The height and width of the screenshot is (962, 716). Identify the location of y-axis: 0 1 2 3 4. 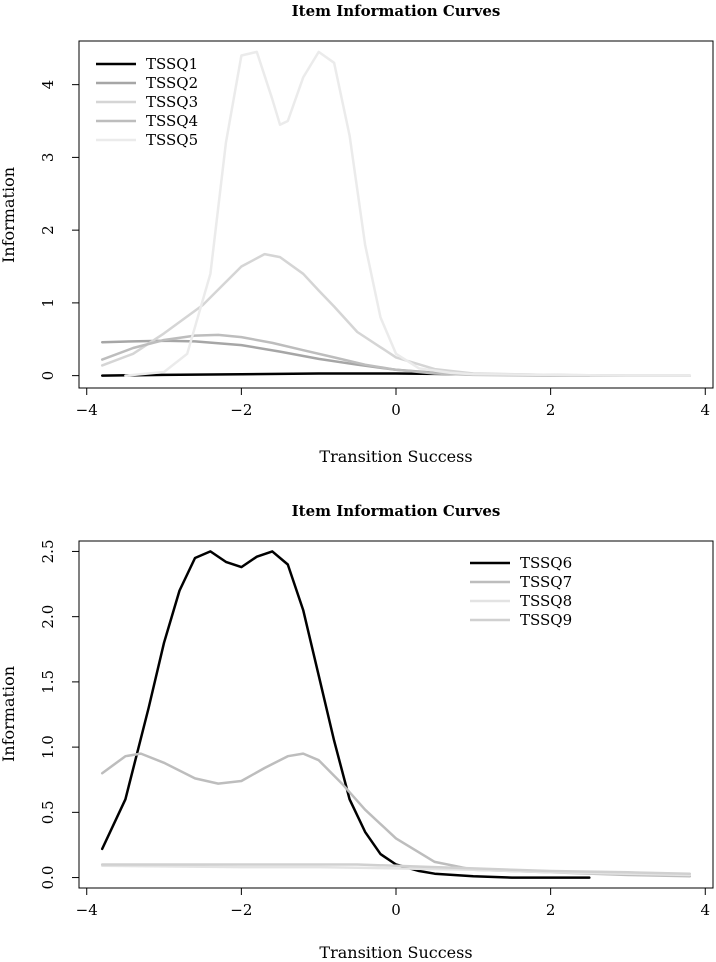
(59, 230).